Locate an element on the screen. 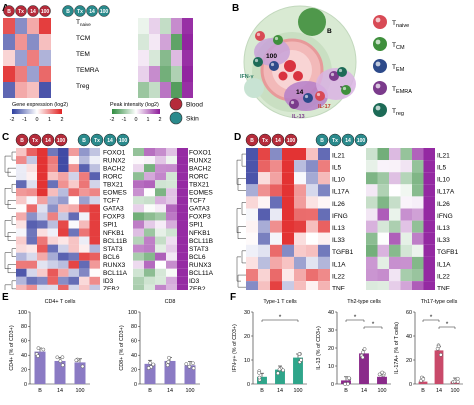  ifng-cell-icon is located at coordinates (254, 88).